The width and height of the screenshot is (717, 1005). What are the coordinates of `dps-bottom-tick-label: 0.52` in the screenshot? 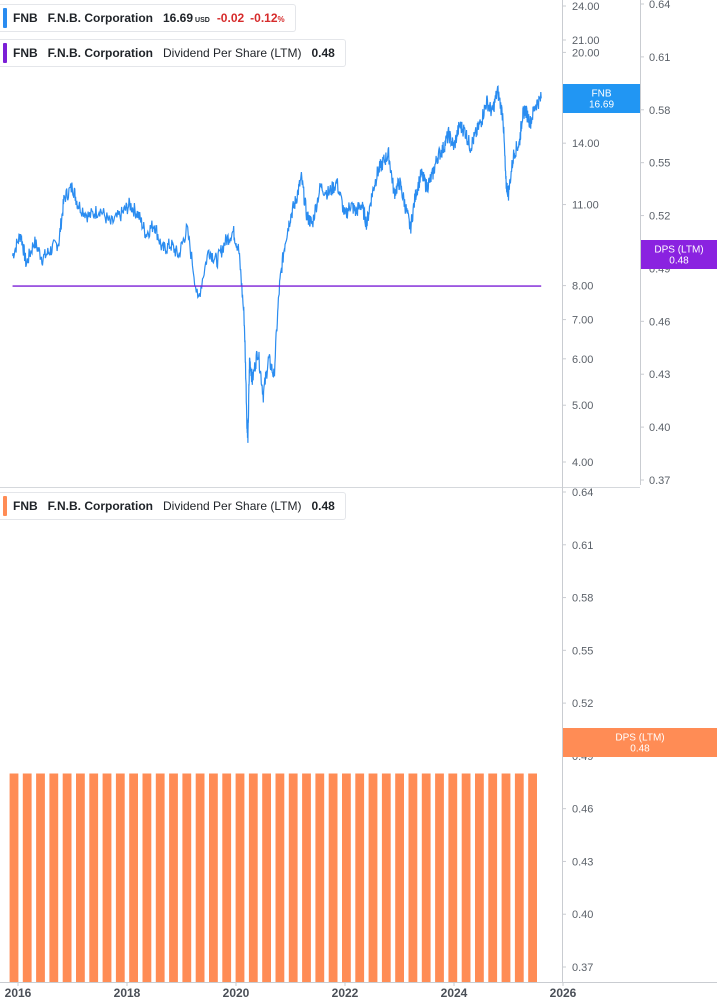 It's located at (582, 704).